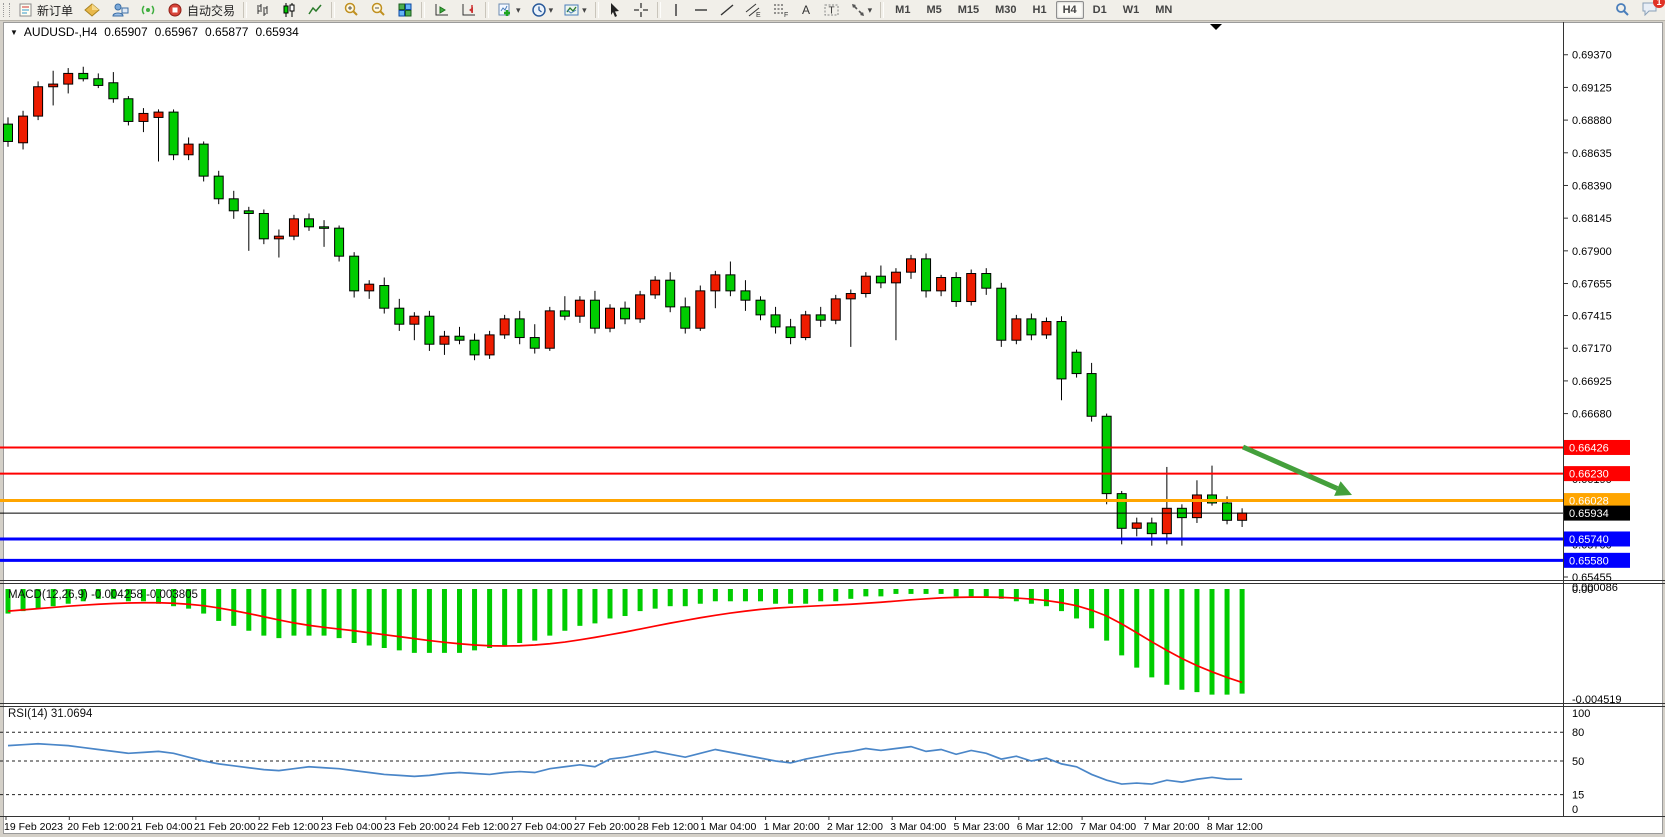 The image size is (1665, 837). I want to click on search-icon, so click(1622, 10).